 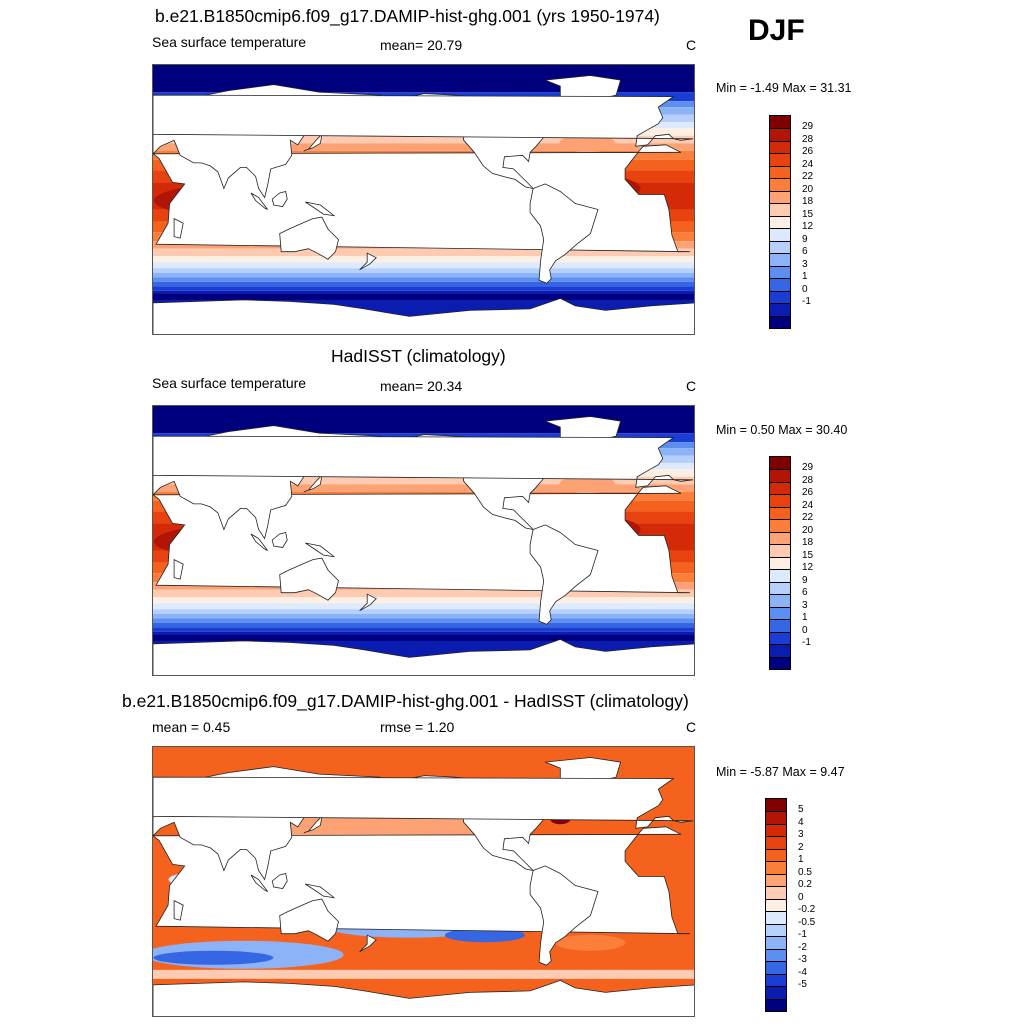 I want to click on panel-2-map, so click(x=423, y=540).